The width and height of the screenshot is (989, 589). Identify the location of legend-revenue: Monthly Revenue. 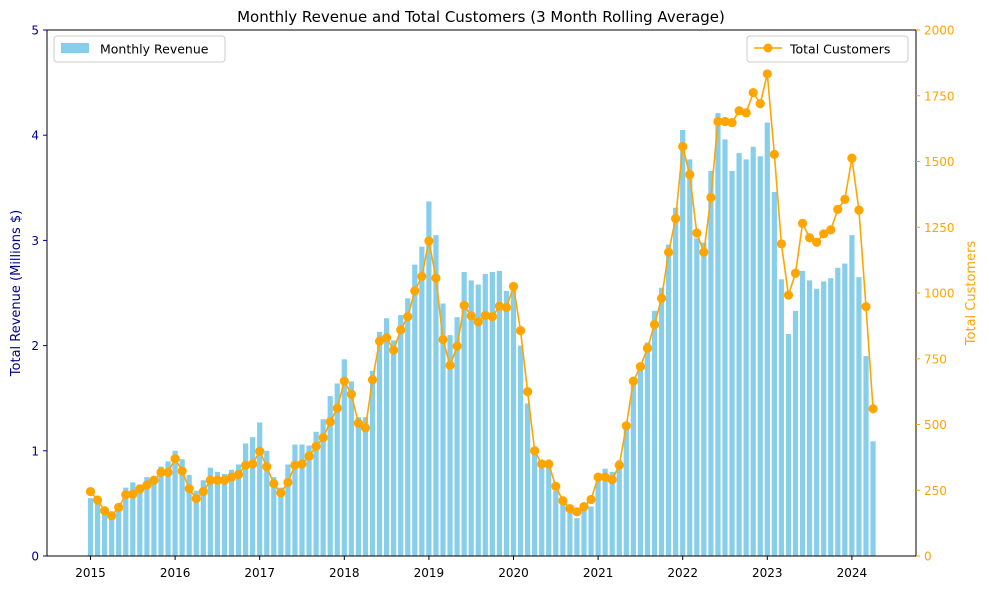
(139, 49).